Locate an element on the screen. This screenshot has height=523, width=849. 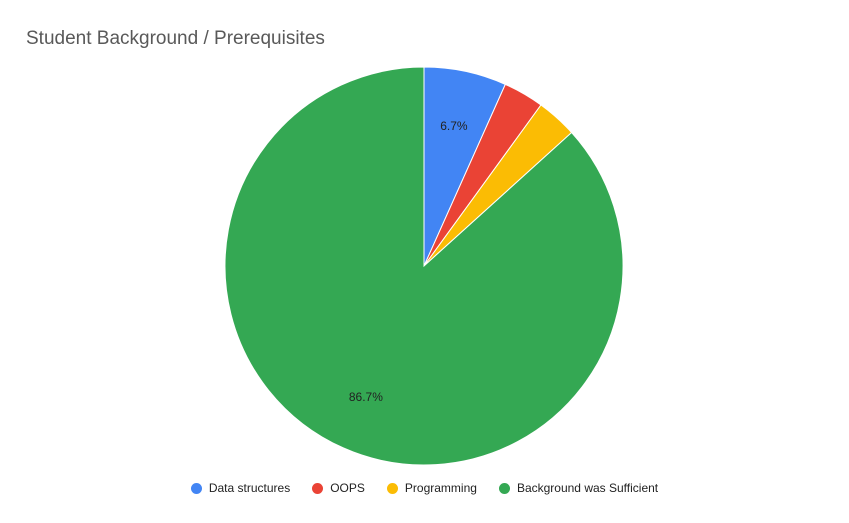
legend-item: Programming is located at coordinates (431, 488).